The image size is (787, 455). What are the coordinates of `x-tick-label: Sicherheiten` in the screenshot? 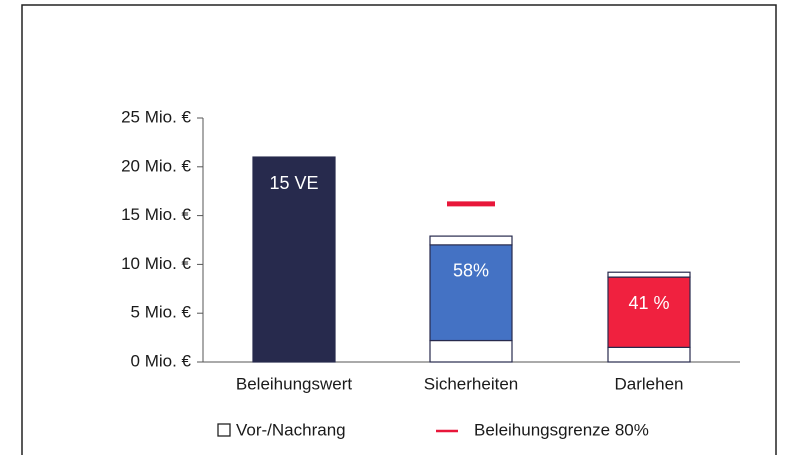 It's located at (471, 383).